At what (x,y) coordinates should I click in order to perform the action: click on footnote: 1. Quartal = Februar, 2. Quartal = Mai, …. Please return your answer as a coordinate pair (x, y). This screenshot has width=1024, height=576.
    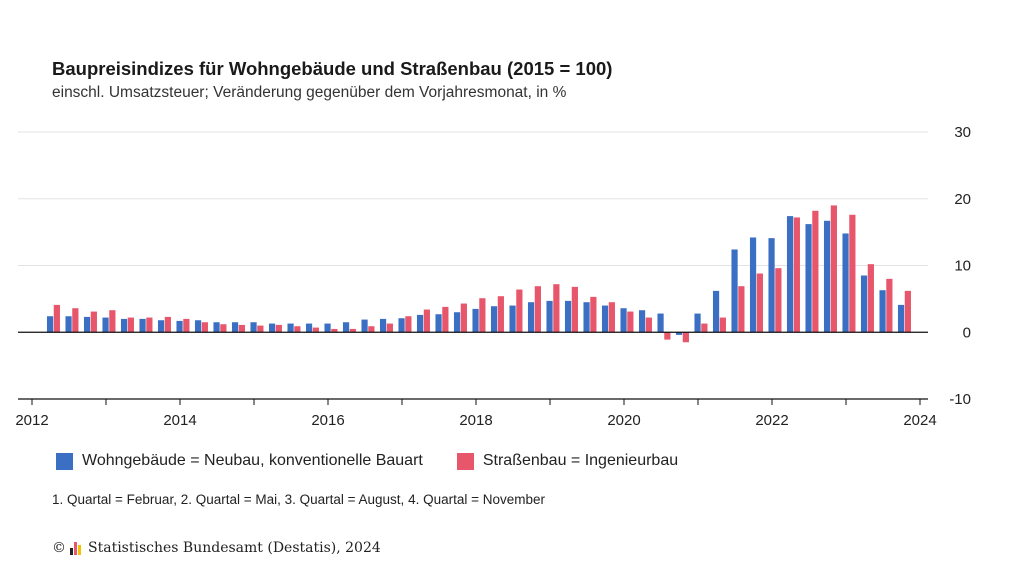
    Looking at the image, I should click on (299, 499).